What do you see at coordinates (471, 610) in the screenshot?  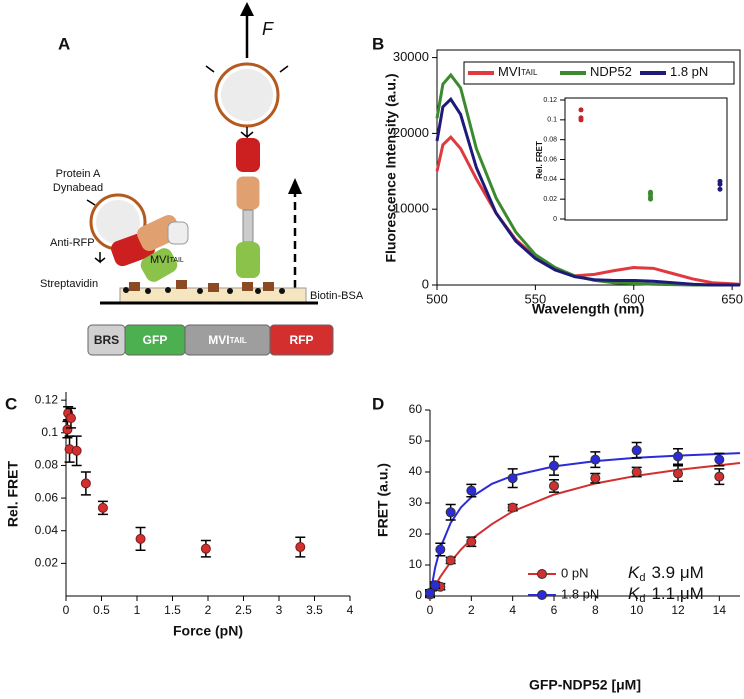 I see `x-tick-label: 2` at bounding box center [471, 610].